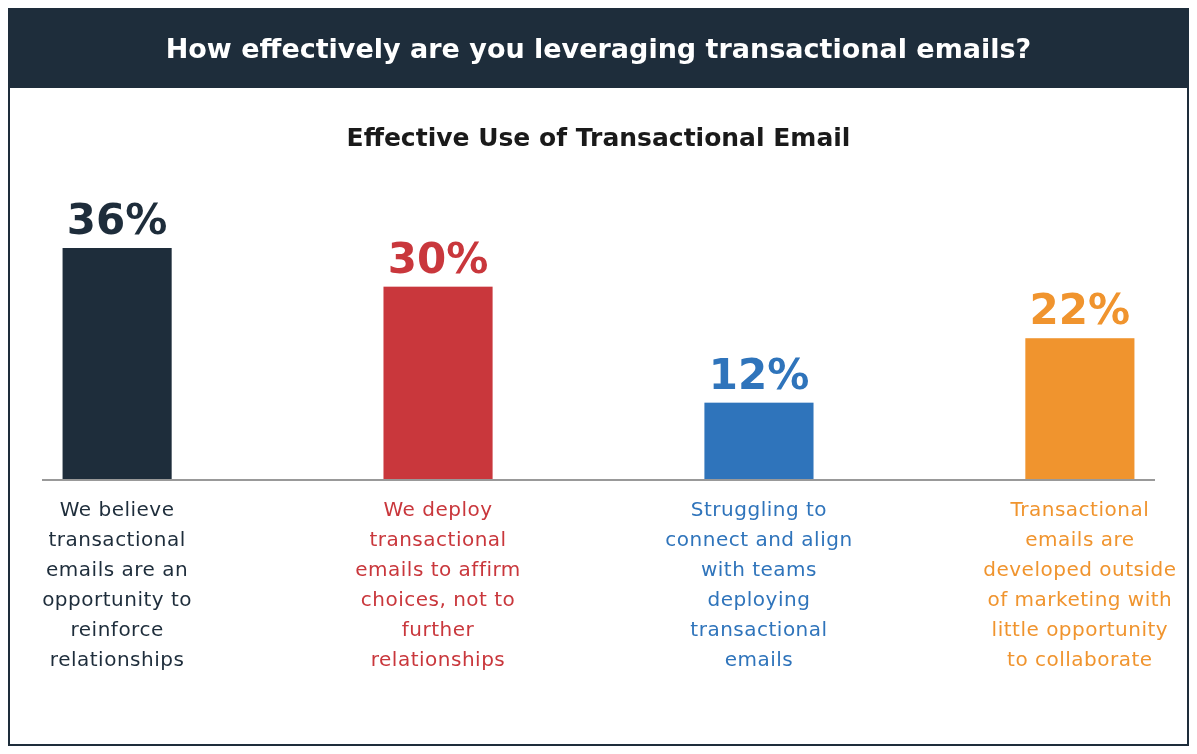  Describe the element at coordinates (438, 584) in the screenshot. I see `x-tick-label: We deploy transactional emails to affirm choices, not to further relationships` at that location.